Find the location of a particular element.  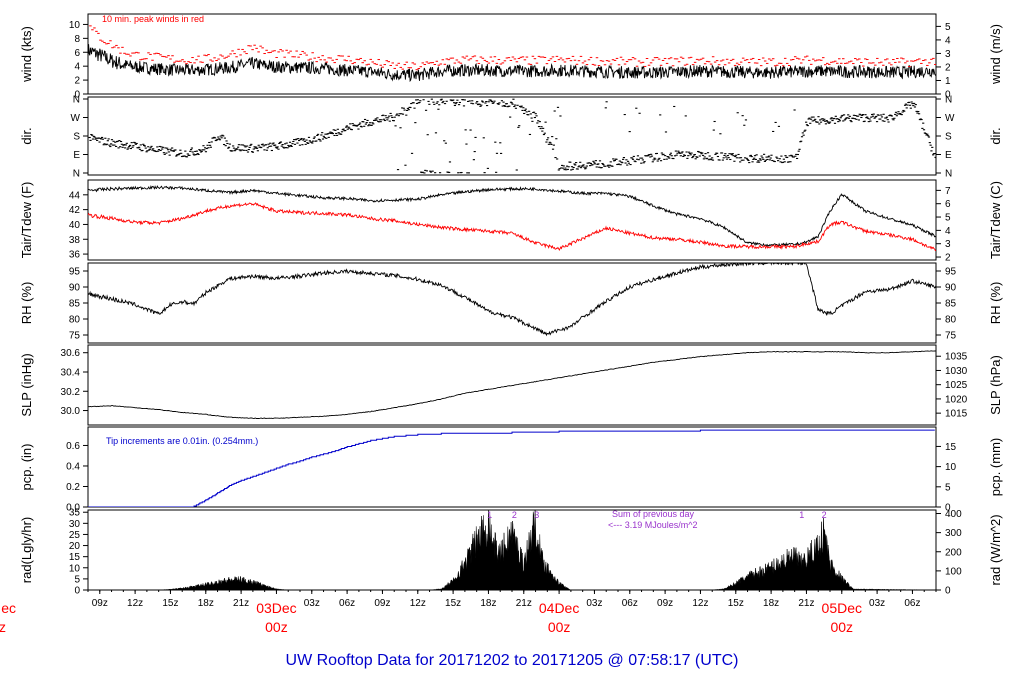

left-tick-label: 85 is located at coordinates (75, 304).